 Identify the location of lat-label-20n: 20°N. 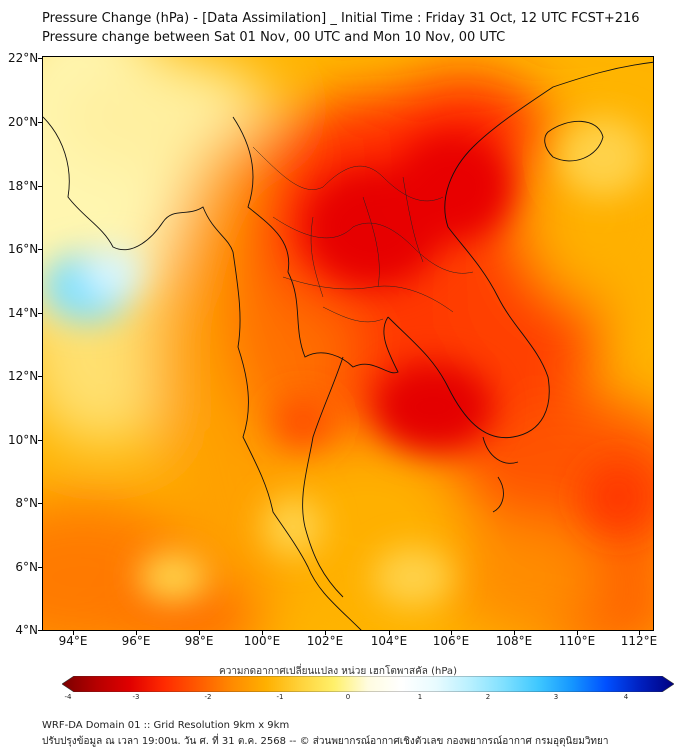
(23, 122).